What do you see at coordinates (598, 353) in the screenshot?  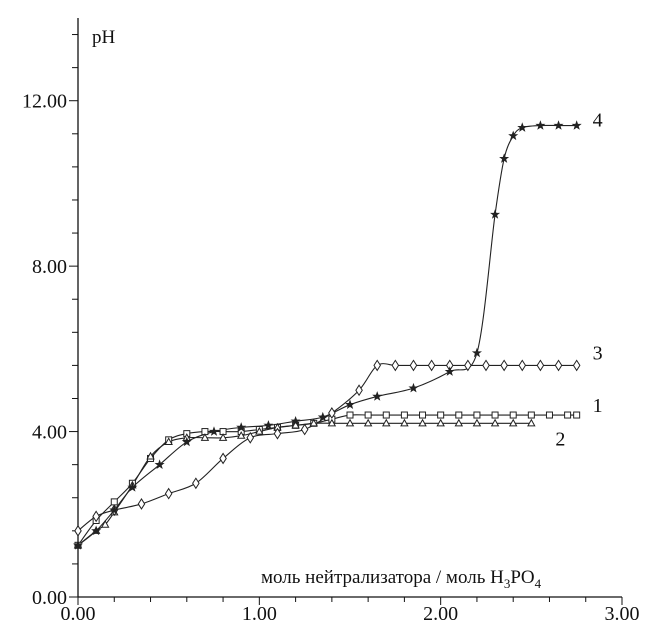 I see `series-3-label: 3` at bounding box center [598, 353].